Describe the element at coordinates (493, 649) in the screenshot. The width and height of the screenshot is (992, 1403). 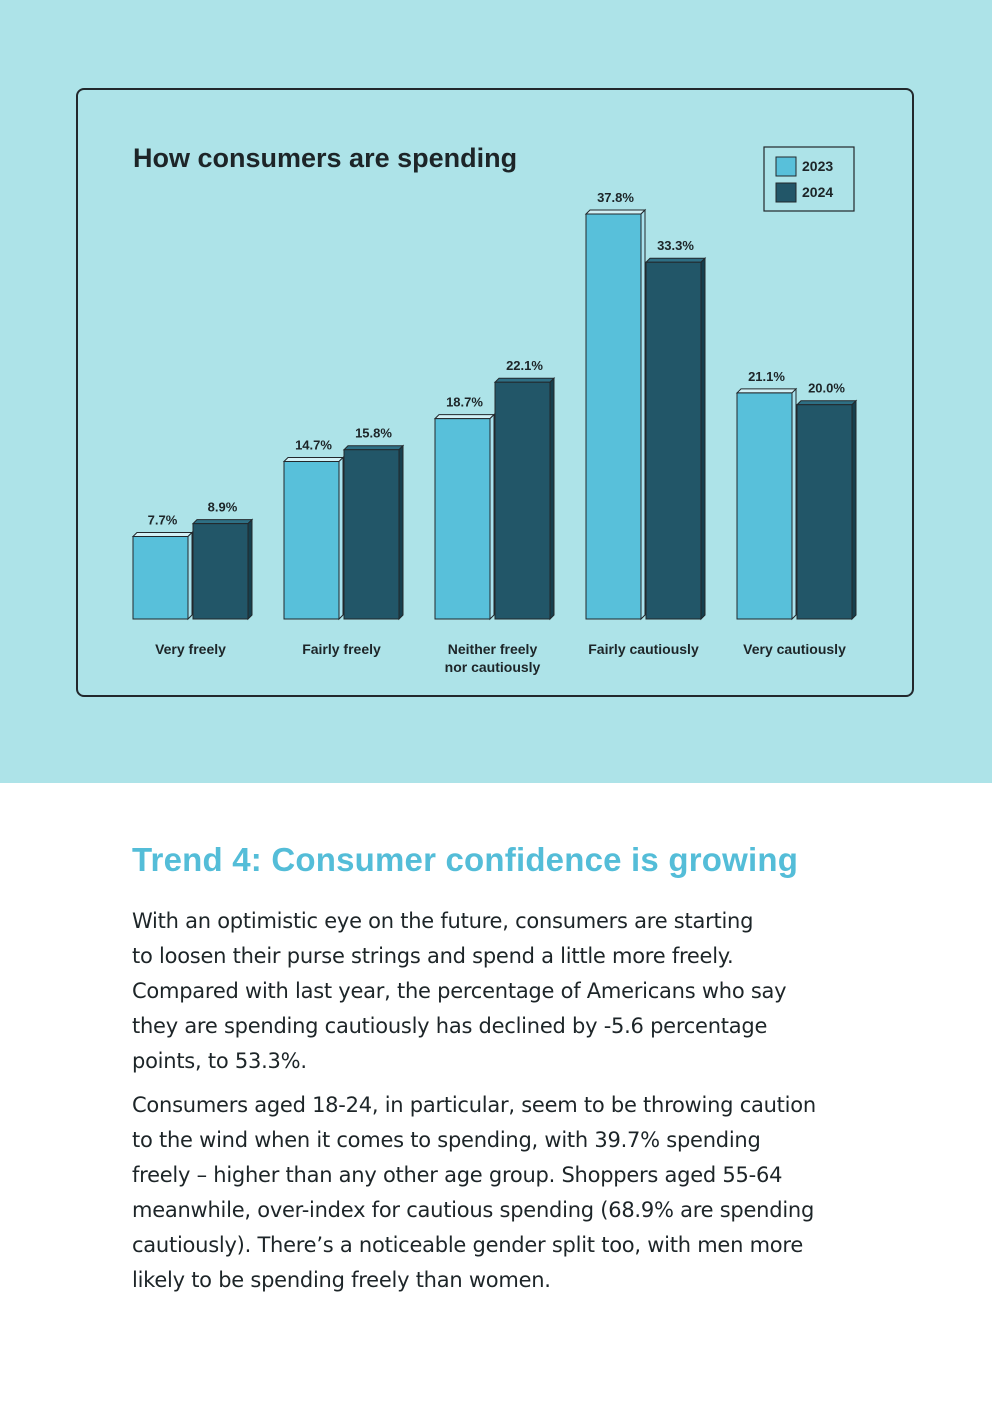
I see `category-label-2: Neither freely` at that location.